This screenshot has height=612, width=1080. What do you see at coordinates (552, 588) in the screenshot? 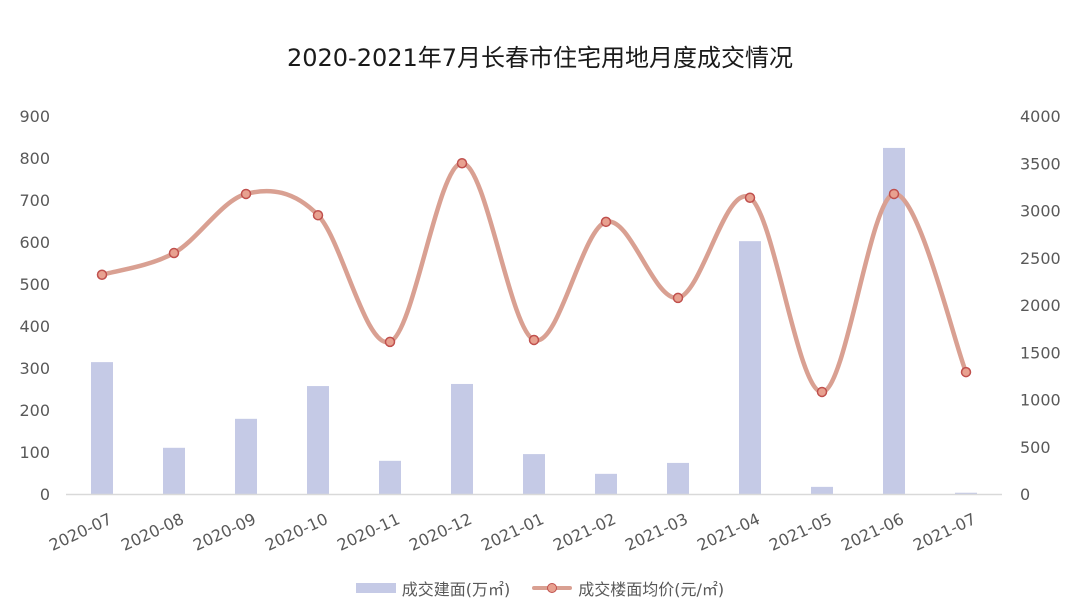
I see `line-marker-swatch-icon` at bounding box center [552, 588].